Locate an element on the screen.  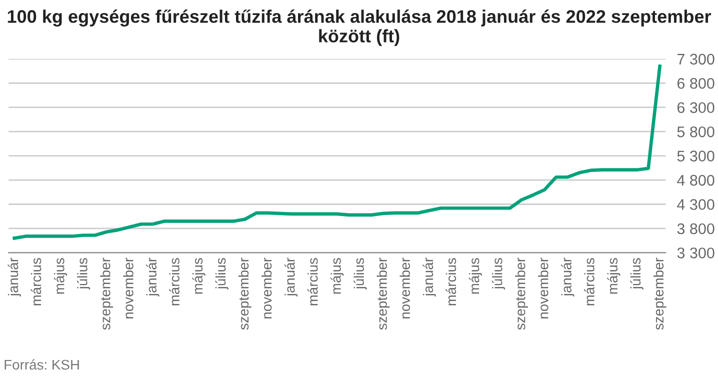
y-tick-label: 5 800 is located at coordinates (695, 132).